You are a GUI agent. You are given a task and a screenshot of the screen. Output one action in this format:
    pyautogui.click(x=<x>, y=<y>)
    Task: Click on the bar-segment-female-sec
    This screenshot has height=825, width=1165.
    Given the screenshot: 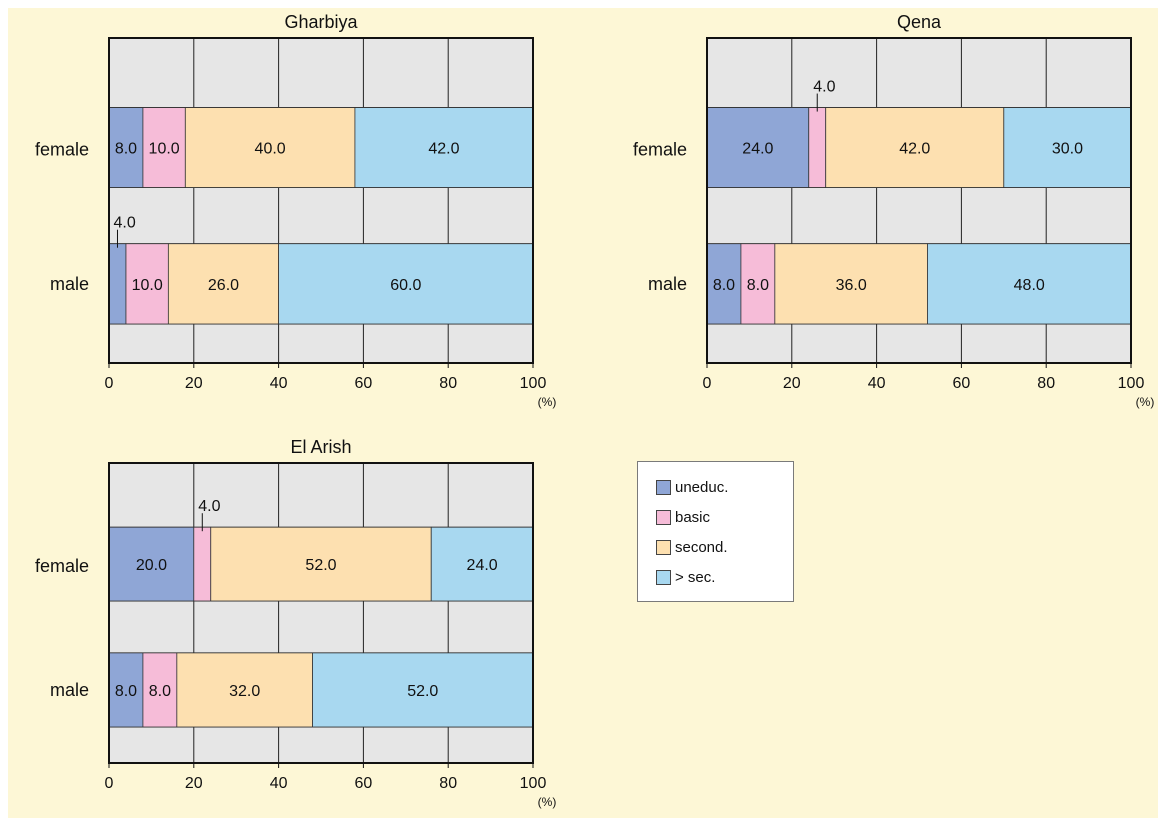 What is the action you would take?
    pyautogui.click(x=482, y=564)
    